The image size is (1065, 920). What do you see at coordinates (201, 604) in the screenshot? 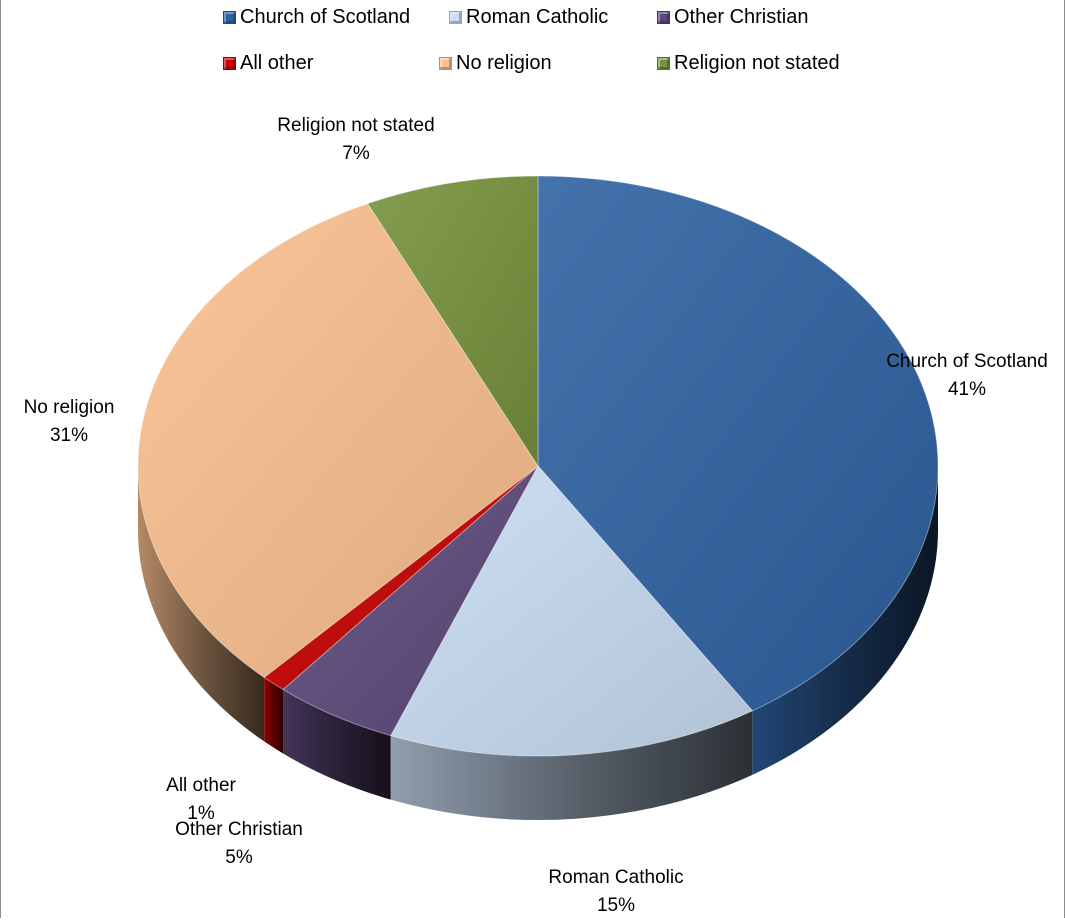
I see `pie-side-no-religion` at bounding box center [201, 604].